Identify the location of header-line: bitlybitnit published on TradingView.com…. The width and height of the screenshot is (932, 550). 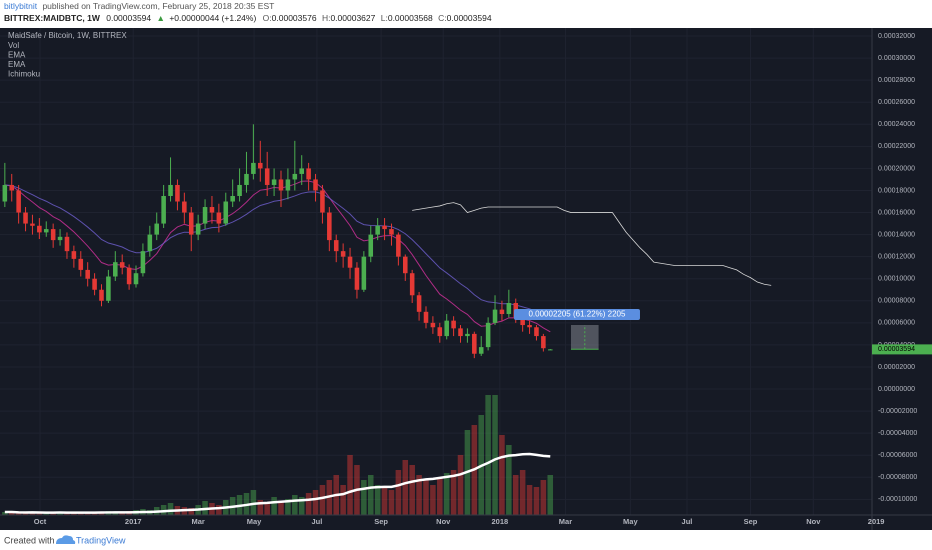
(139, 6).